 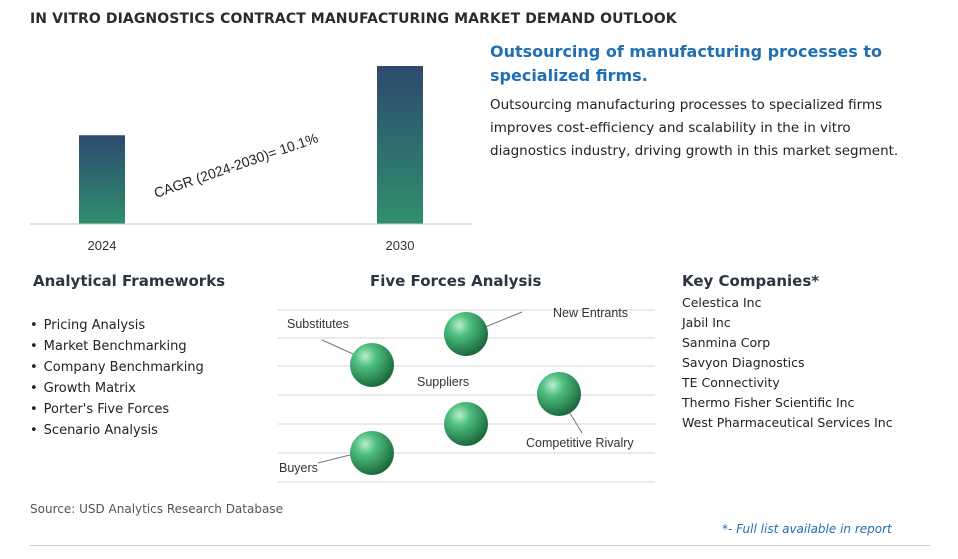 I want to click on force-label-buyers: Buyers, so click(x=298, y=468).